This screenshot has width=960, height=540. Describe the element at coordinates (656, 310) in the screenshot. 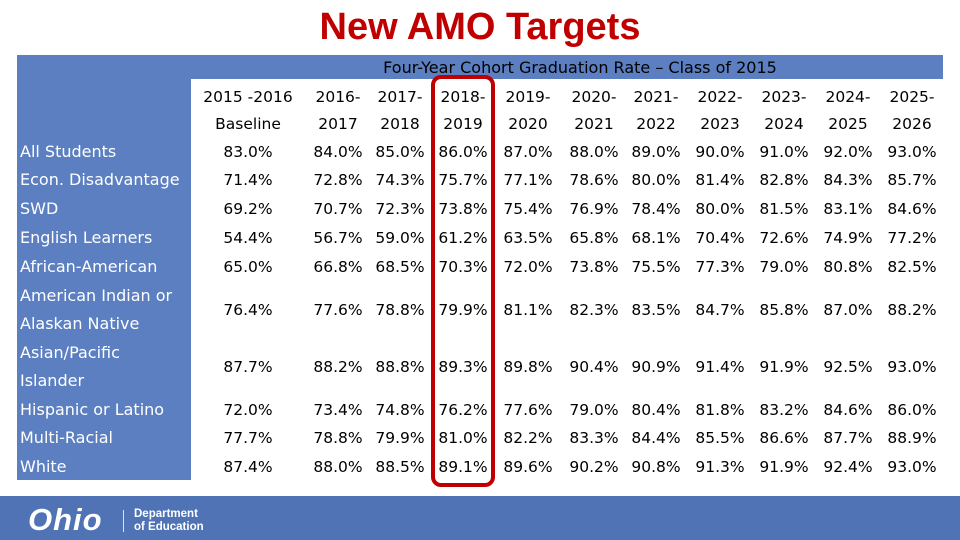

I see `table-cell: 83.5%` at that location.